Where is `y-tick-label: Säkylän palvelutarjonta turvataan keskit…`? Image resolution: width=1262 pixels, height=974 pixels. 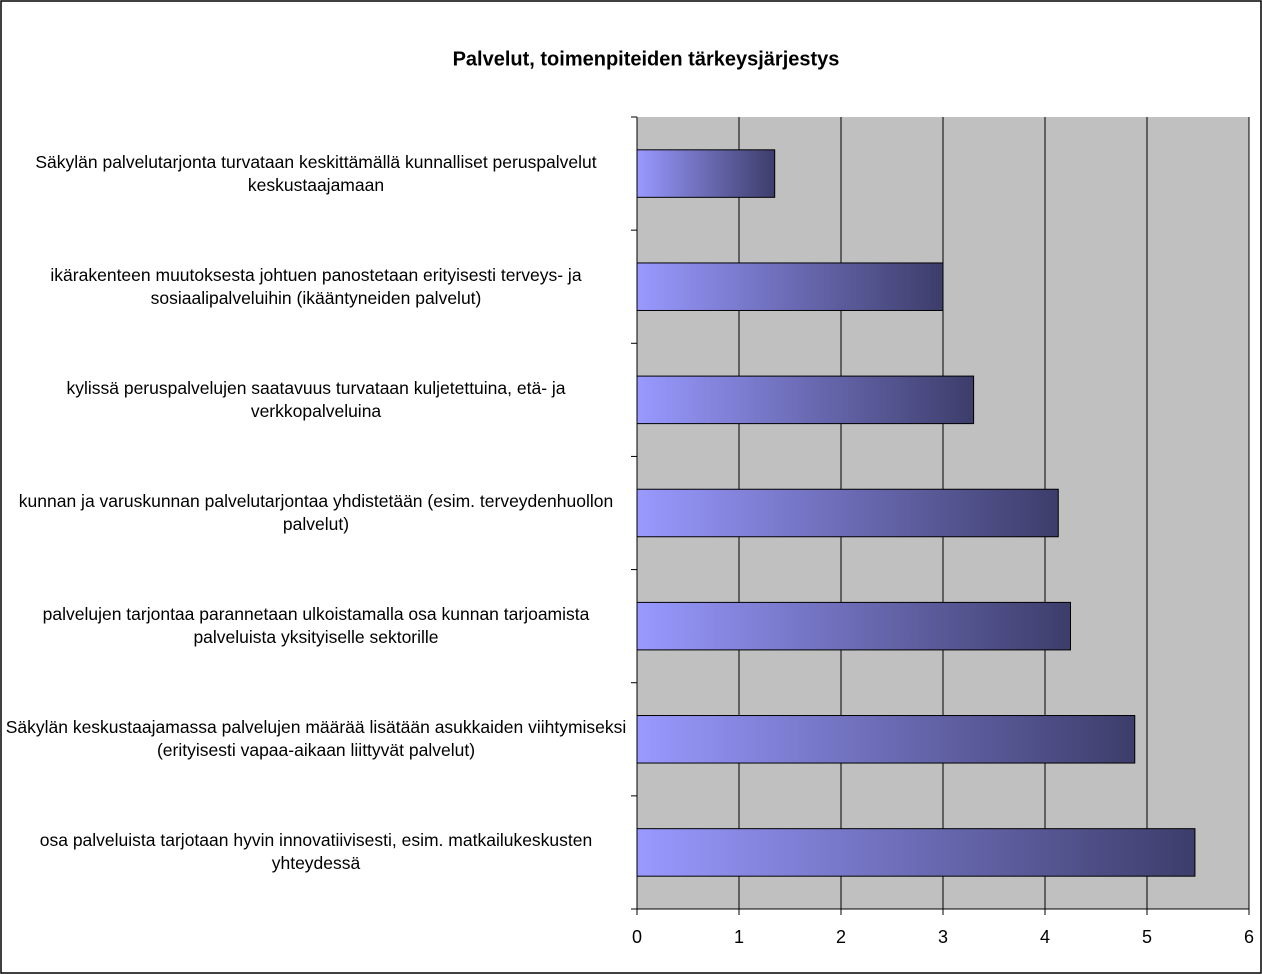 y-tick-label: Säkylän palvelutarjonta turvataan keskit… is located at coordinates (316, 173).